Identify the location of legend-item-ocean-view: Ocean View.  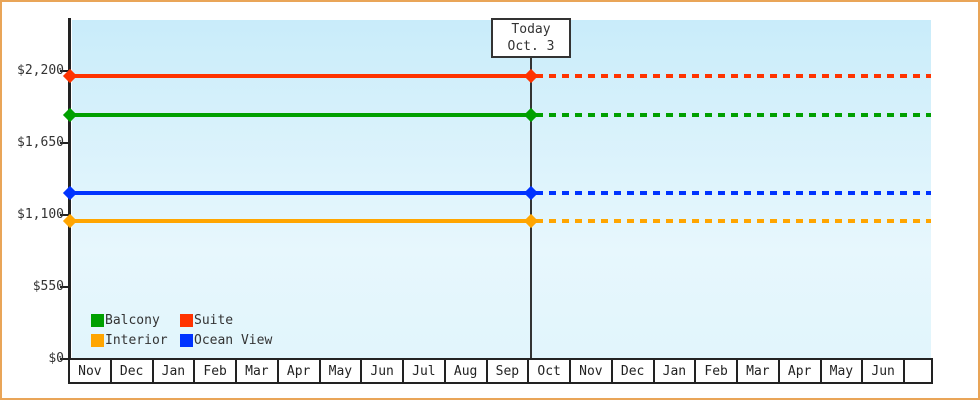
(226, 340).